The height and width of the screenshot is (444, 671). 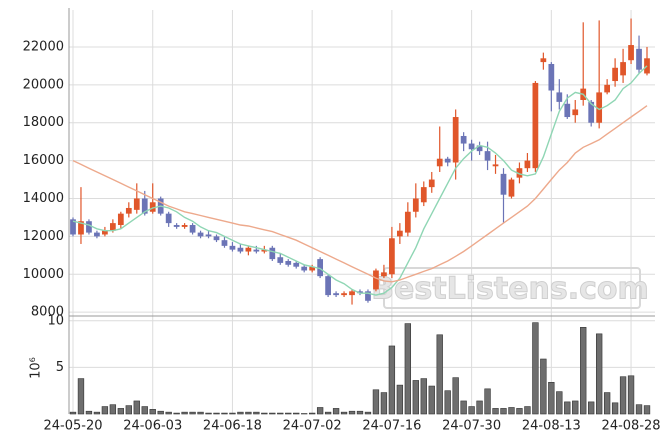 What do you see at coordinates (72, 426) in the screenshot?
I see `x-tick-label: 24-05-20` at bounding box center [72, 426].